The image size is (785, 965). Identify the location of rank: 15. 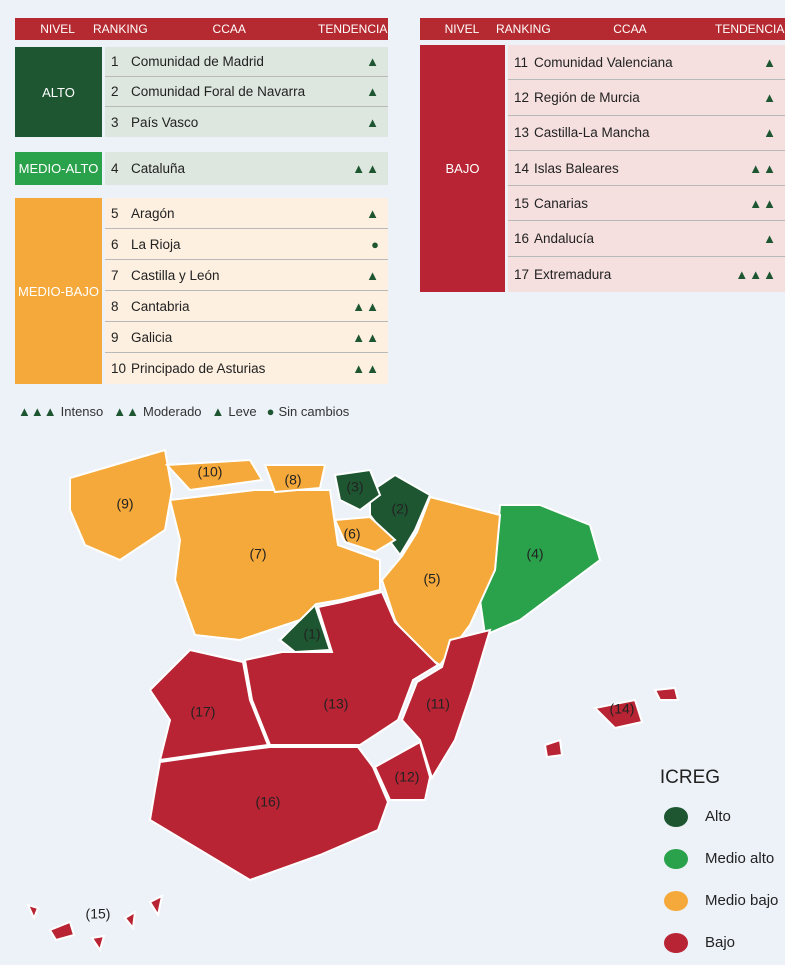
(522, 203).